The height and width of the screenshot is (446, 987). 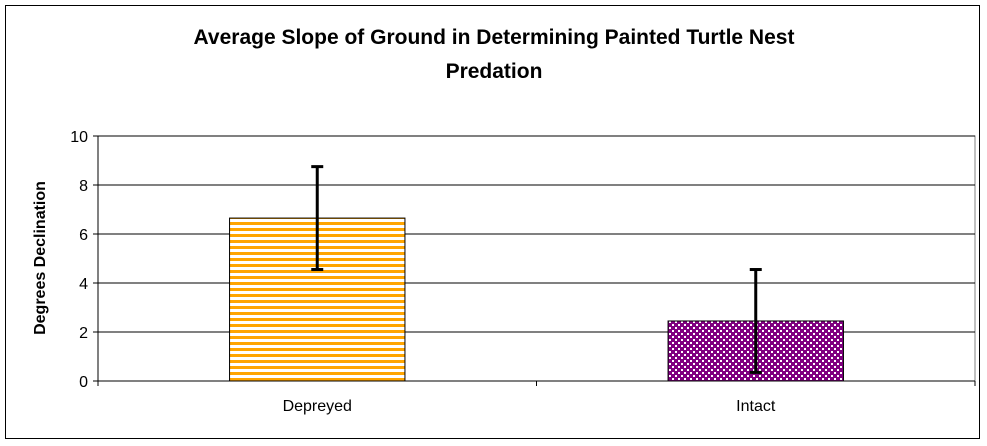 What do you see at coordinates (536, 398) in the screenshot?
I see `x-ticks-group: Depreyed Intact` at bounding box center [536, 398].